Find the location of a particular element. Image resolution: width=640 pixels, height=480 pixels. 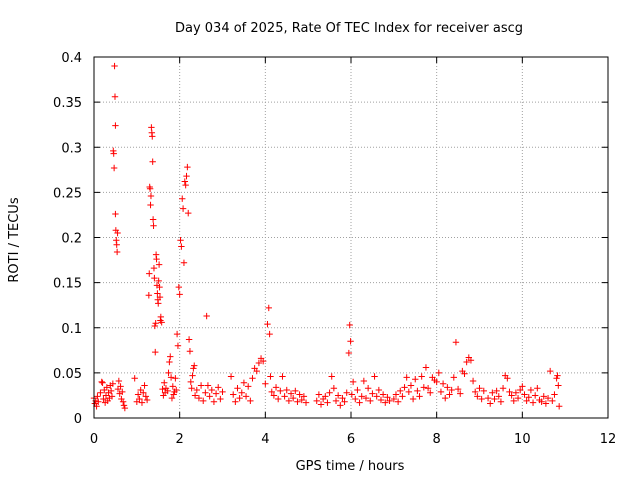

y-tick-label: 0 is located at coordinates (78, 419).